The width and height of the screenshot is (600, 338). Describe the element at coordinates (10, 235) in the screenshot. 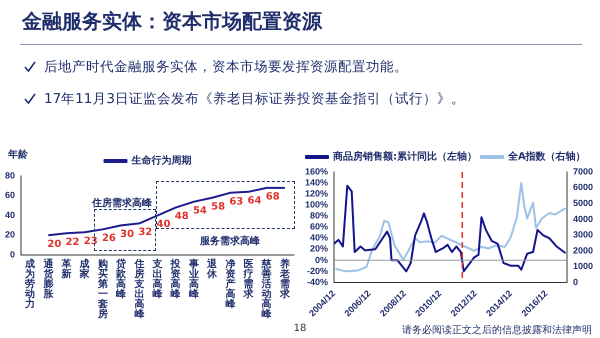

I see `y-tick-label: 20` at that location.